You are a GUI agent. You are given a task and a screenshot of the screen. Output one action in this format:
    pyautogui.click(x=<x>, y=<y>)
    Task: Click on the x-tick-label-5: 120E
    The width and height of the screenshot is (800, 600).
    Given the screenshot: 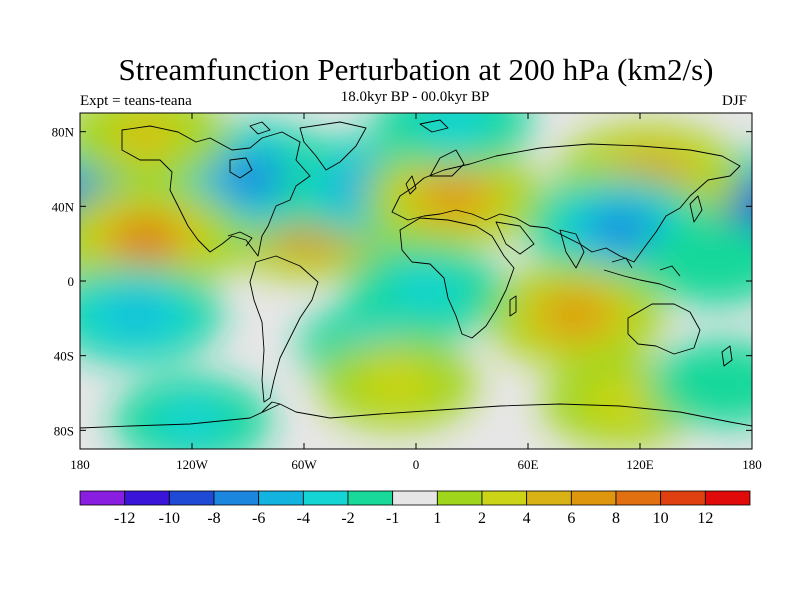 What is the action you would take?
    pyautogui.click(x=640, y=464)
    